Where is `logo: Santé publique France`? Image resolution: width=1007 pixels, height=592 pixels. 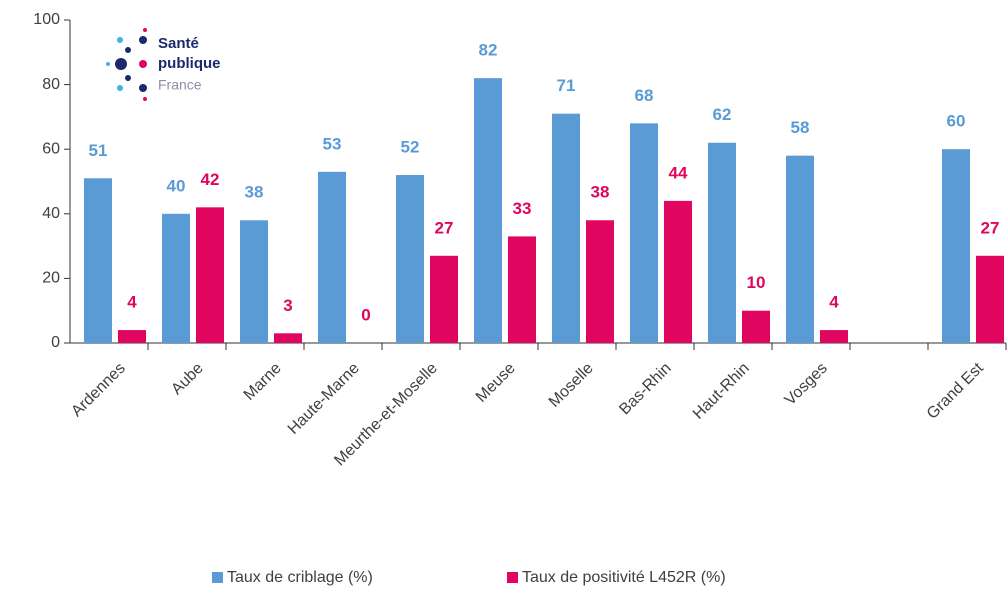 logo: Santé publique France is located at coordinates (163, 64).